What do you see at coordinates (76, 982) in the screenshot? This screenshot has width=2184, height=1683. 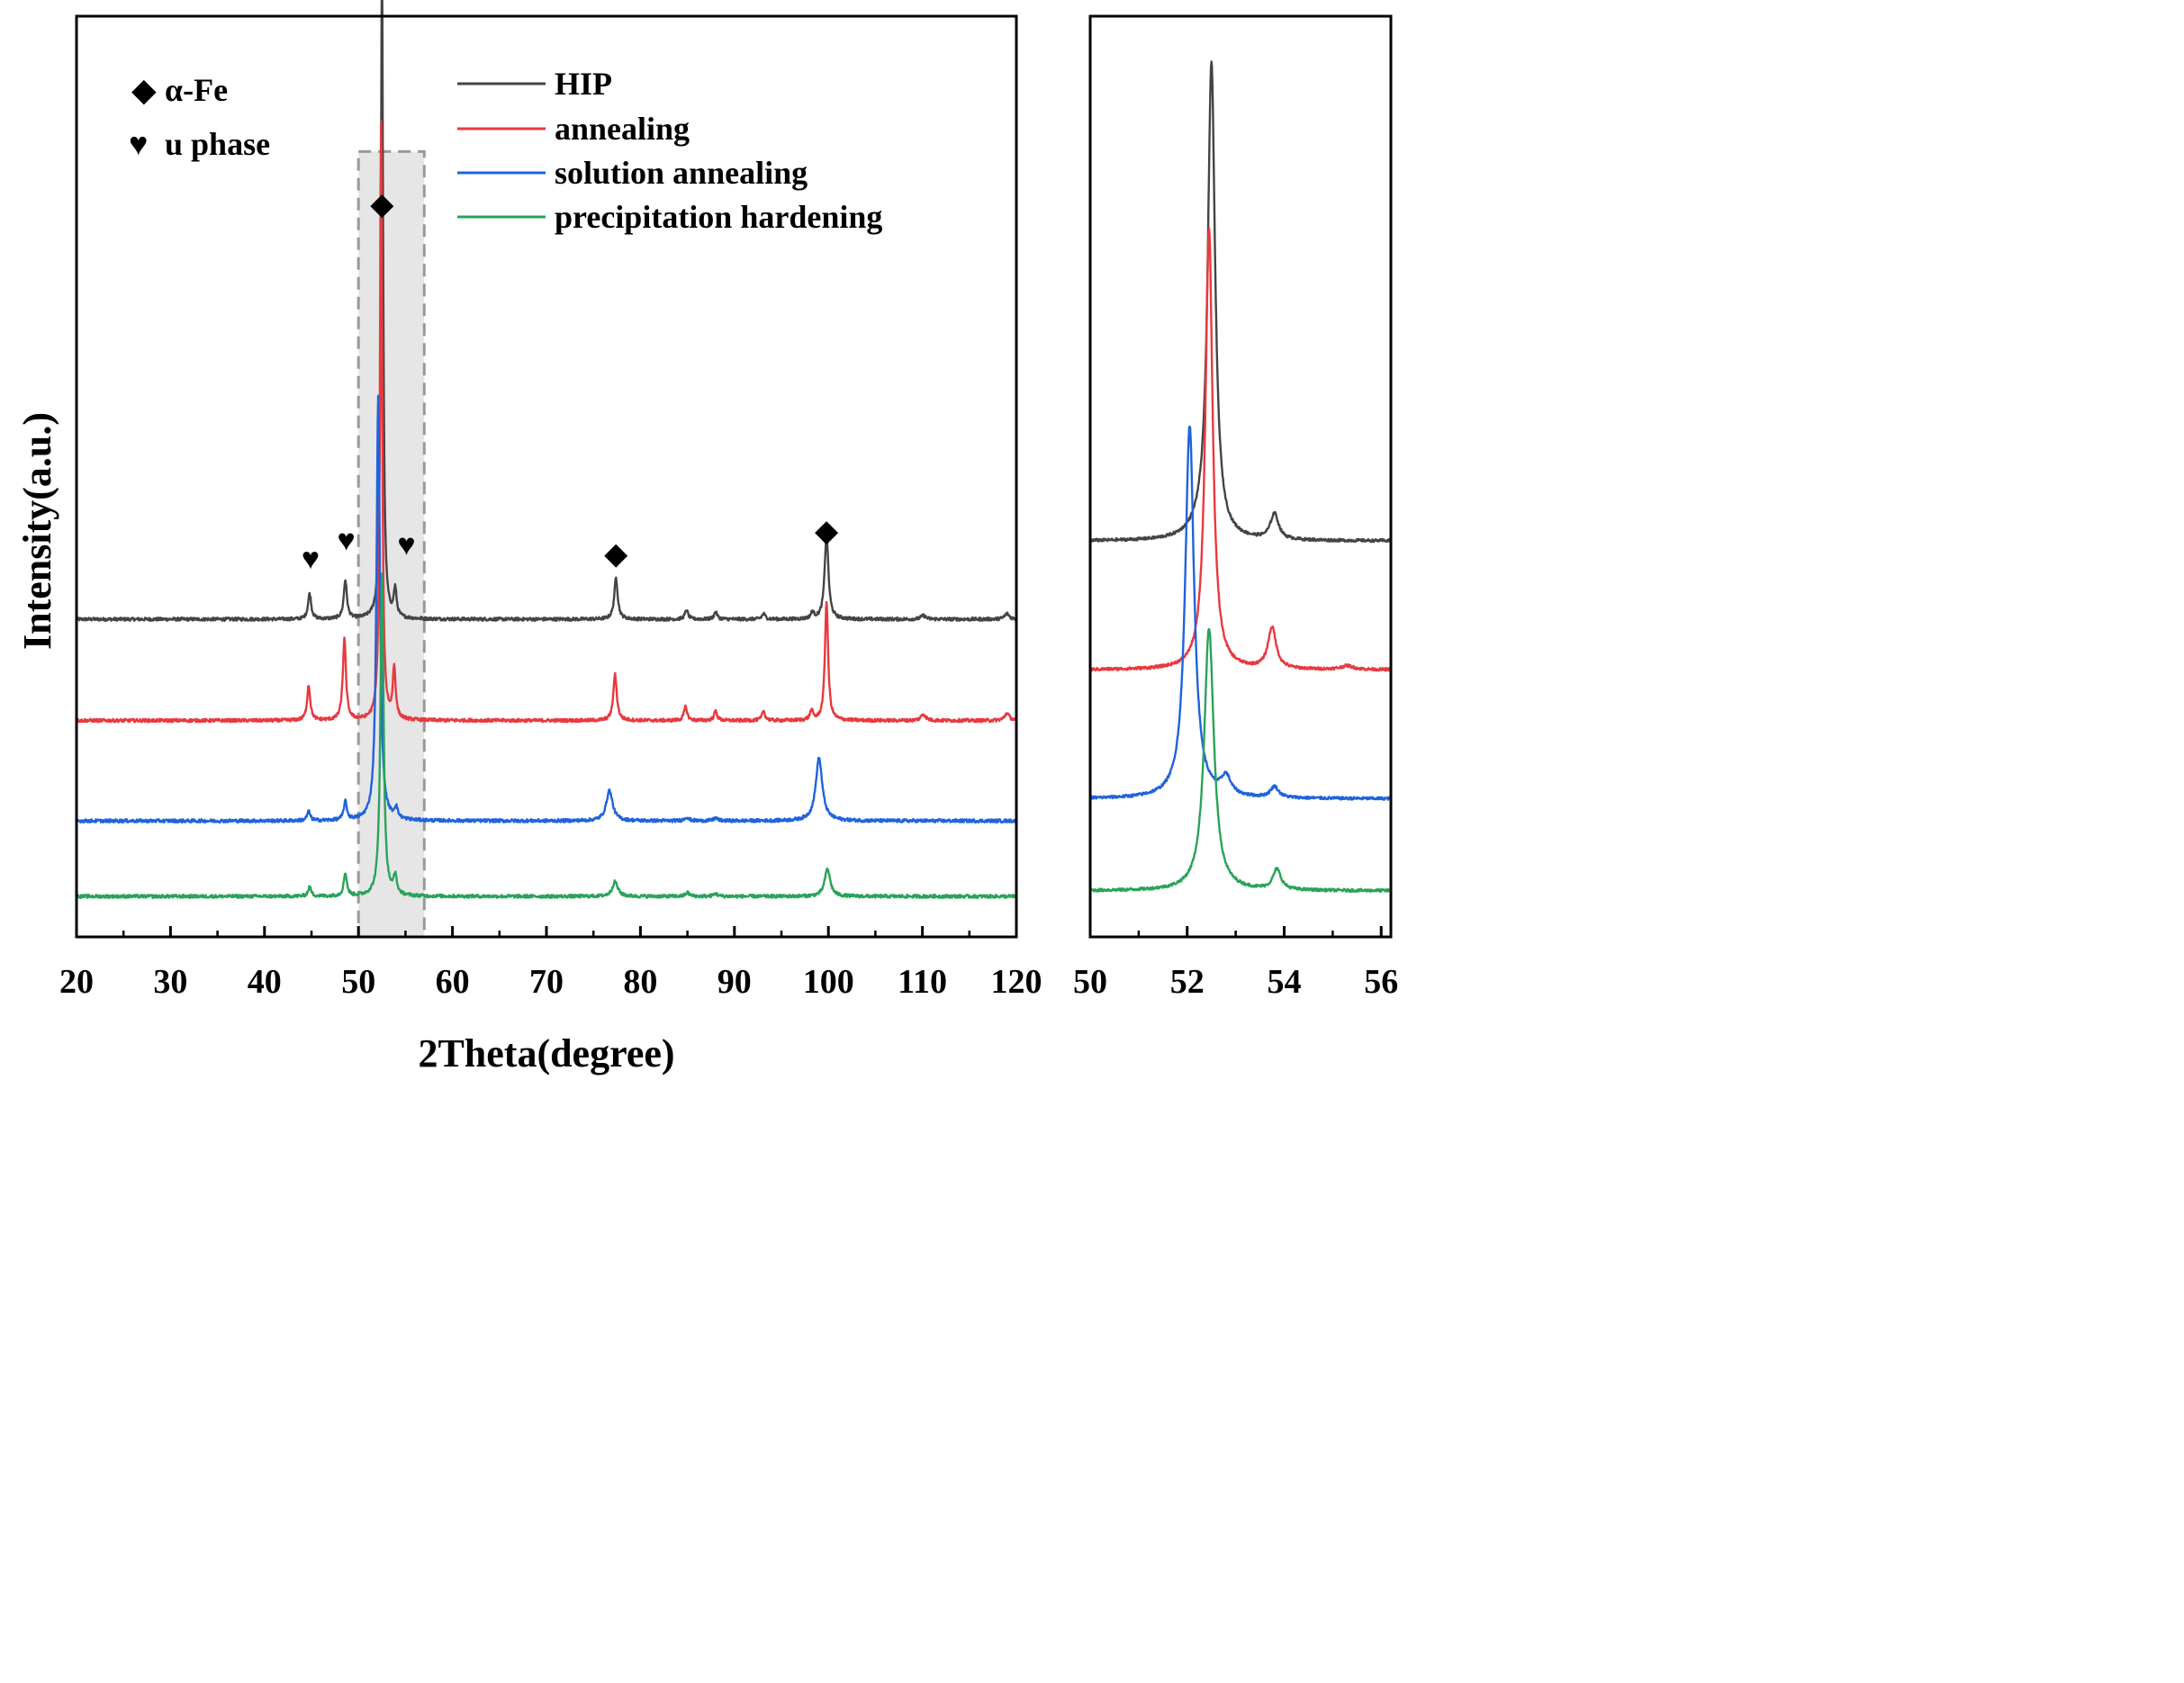 I see `x-tick-label: 20` at bounding box center [76, 982].